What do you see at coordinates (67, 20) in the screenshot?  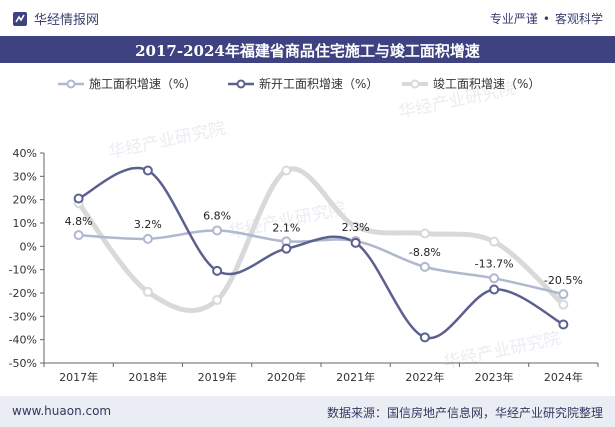 I see `brand-name: 华经情报网` at bounding box center [67, 20].